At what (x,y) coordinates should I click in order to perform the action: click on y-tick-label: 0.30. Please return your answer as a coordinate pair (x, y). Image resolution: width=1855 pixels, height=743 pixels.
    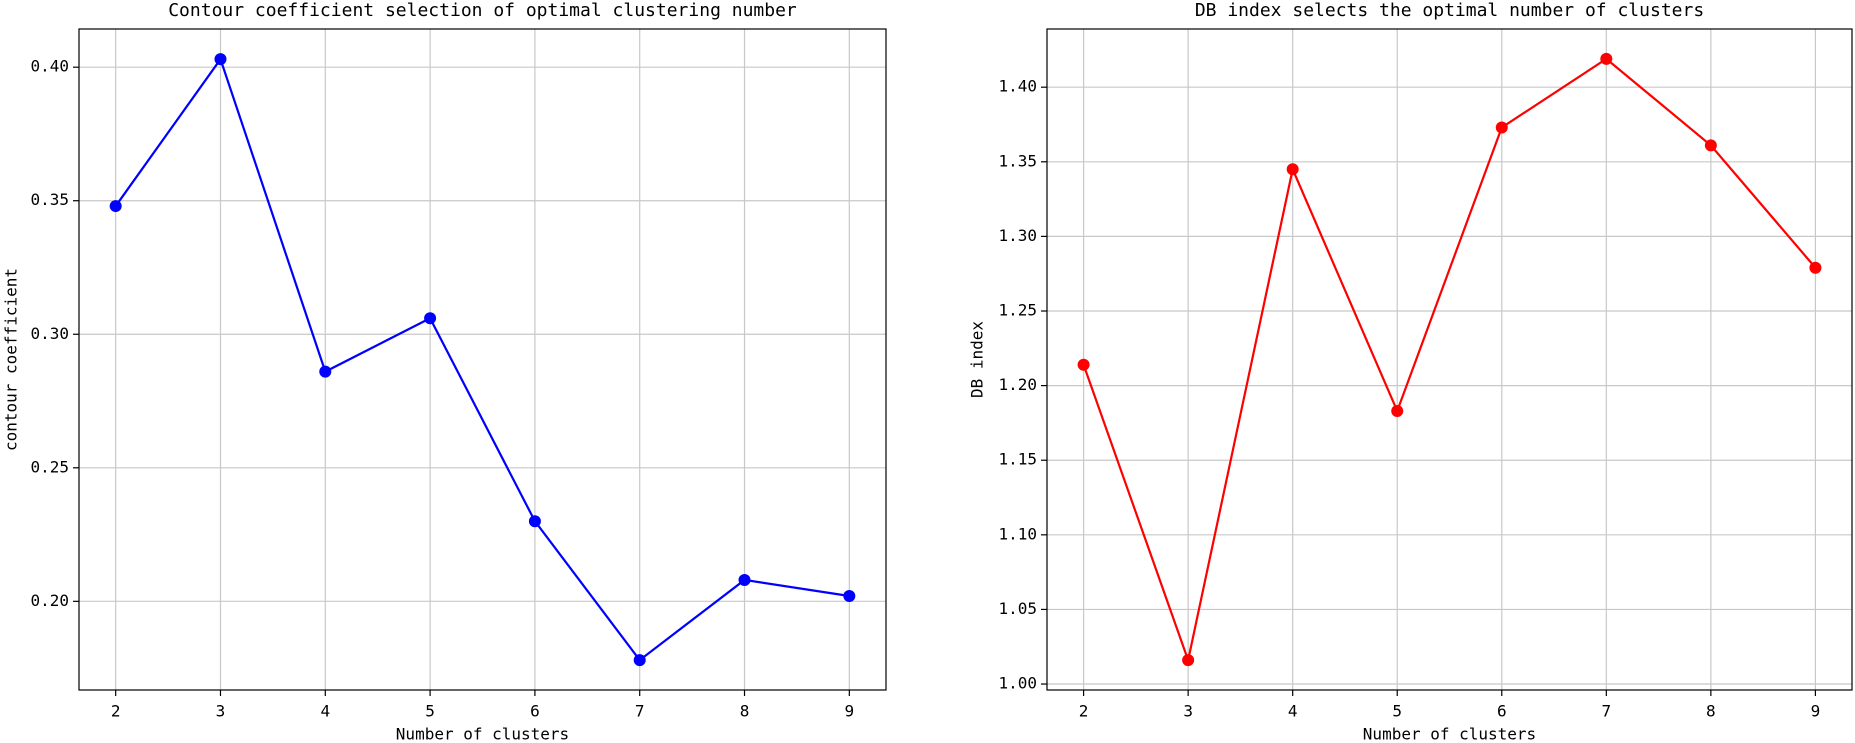
    Looking at the image, I should click on (49, 333).